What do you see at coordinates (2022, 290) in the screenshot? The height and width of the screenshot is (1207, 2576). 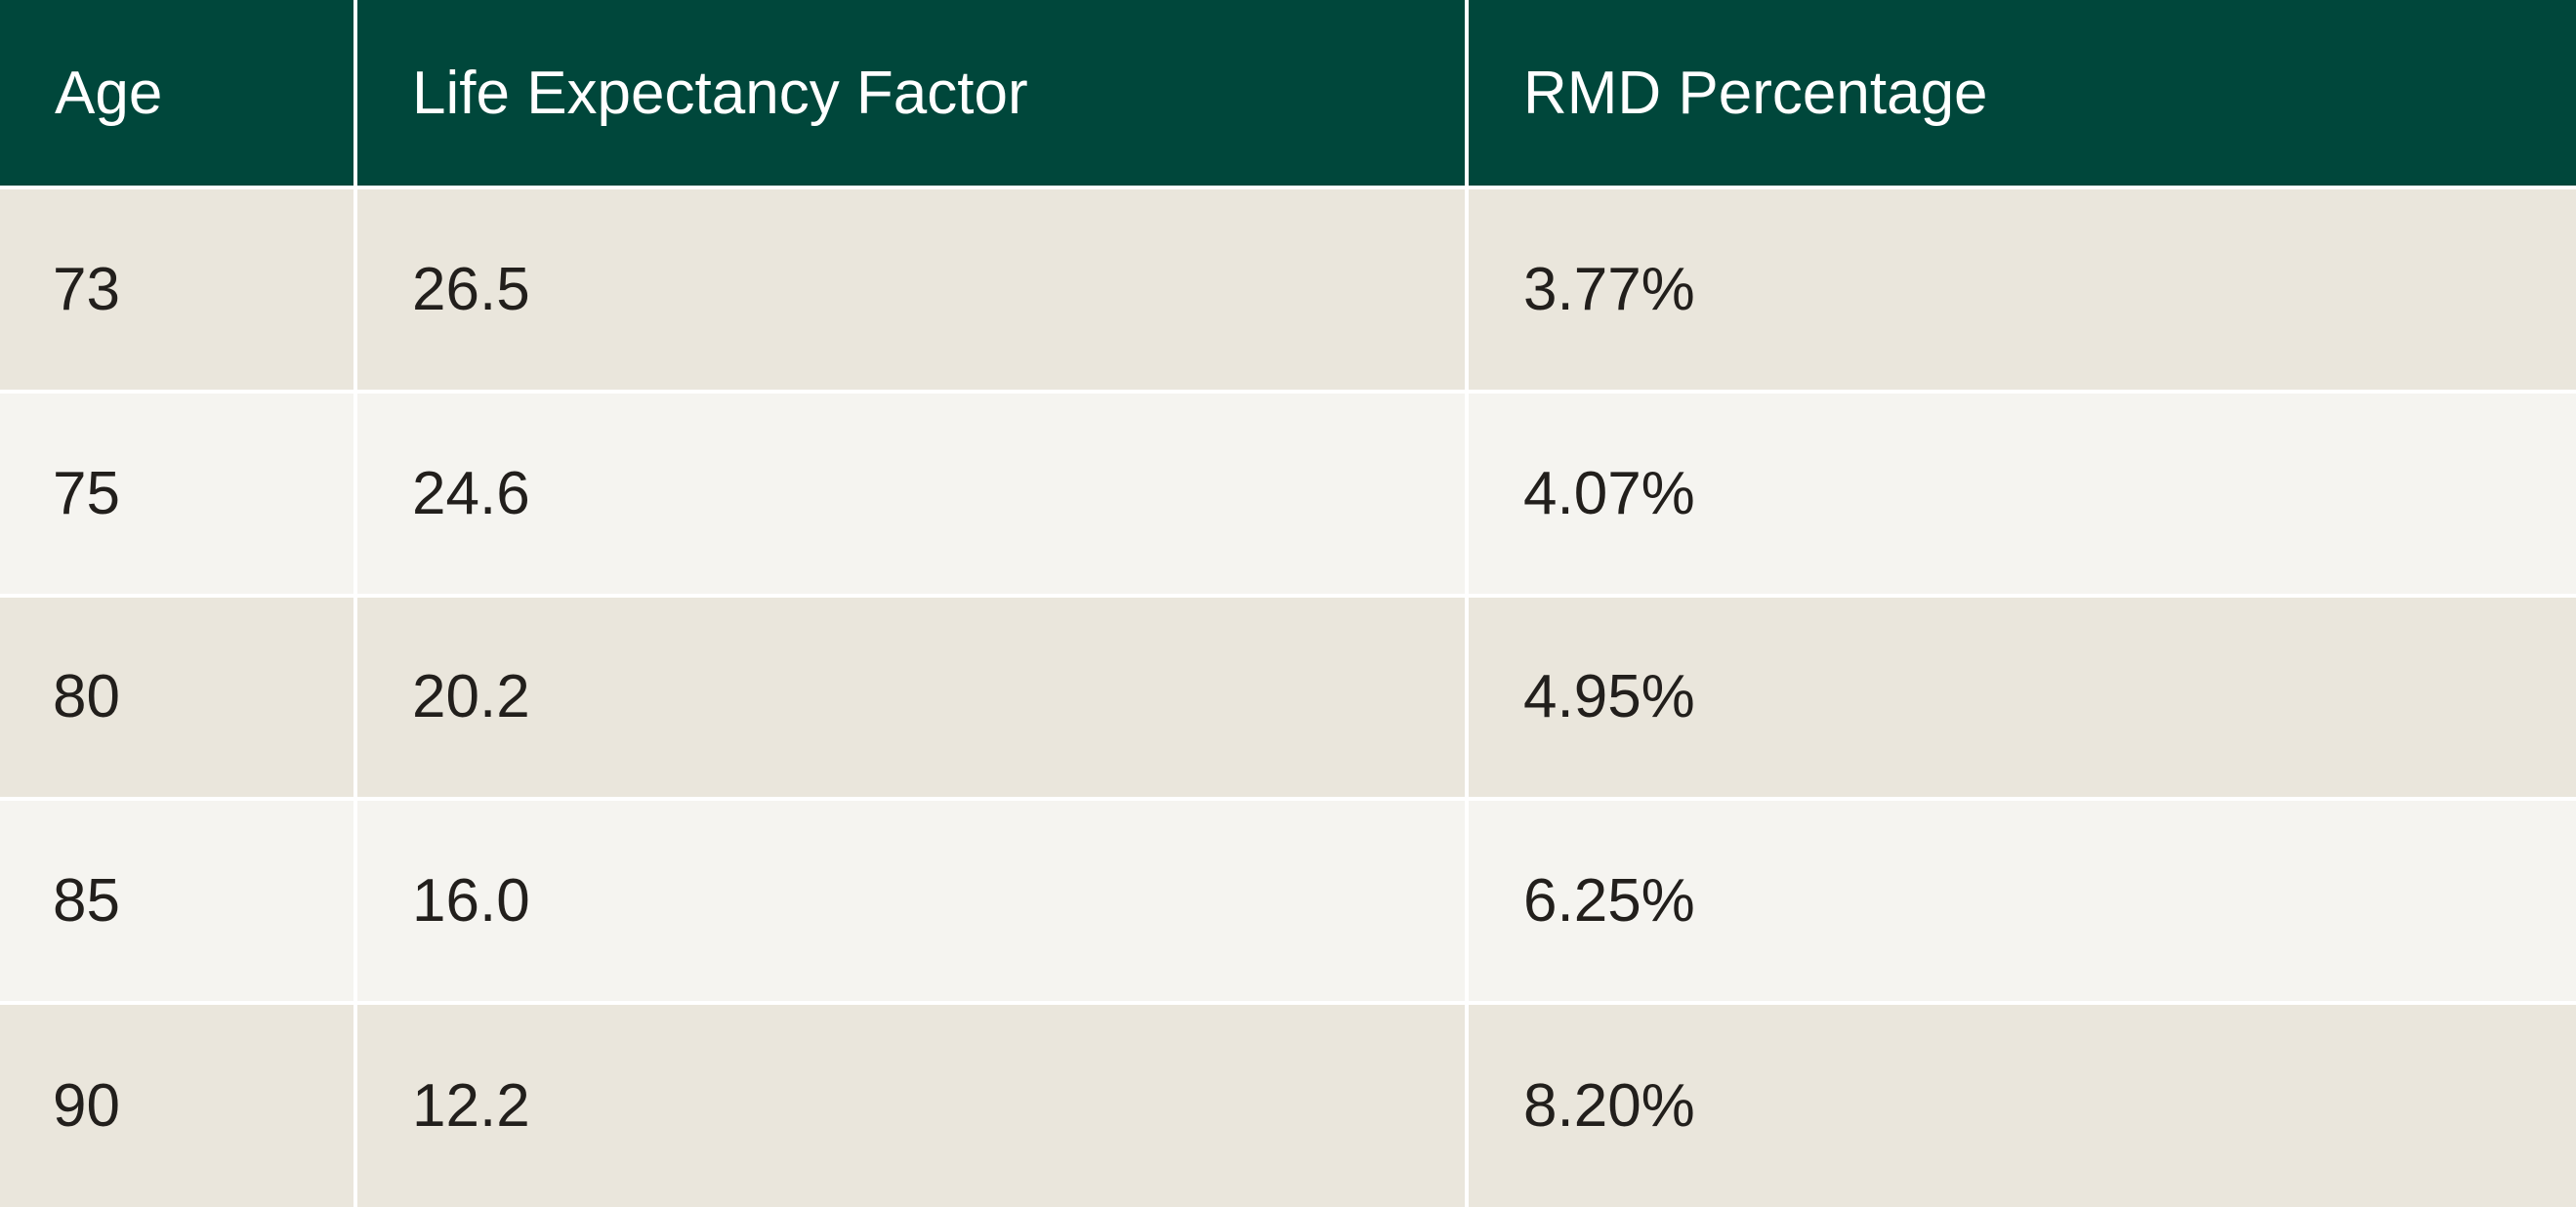 I see `rmd-percentage-cell: 3.77%` at bounding box center [2022, 290].